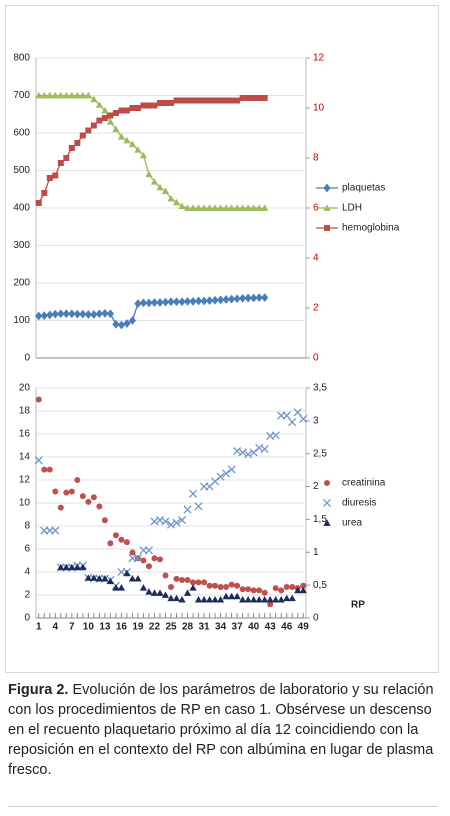 This screenshot has width=450, height=816. Describe the element at coordinates (25, 434) in the screenshot. I see `y-tick-label: 16` at that location.